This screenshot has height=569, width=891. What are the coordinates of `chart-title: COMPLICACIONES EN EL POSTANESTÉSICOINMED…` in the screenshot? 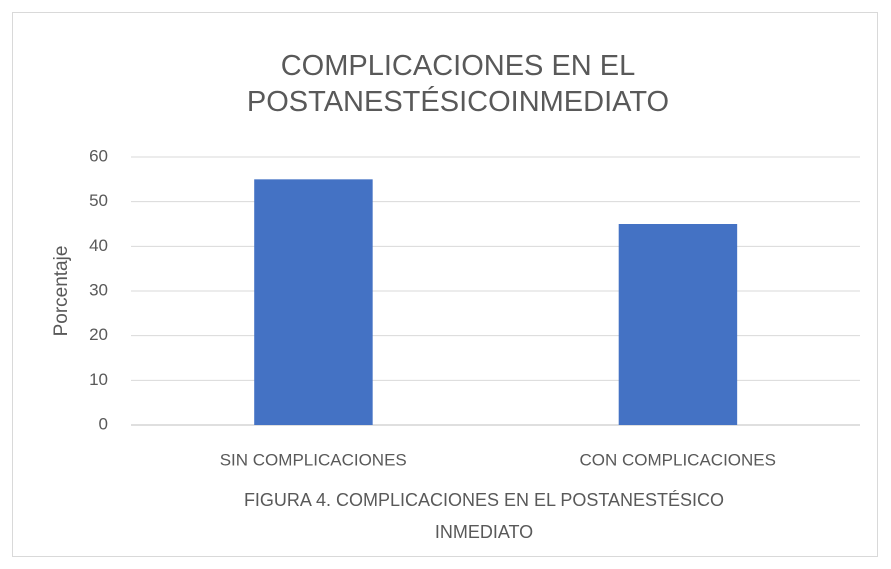 It's located at (458, 84).